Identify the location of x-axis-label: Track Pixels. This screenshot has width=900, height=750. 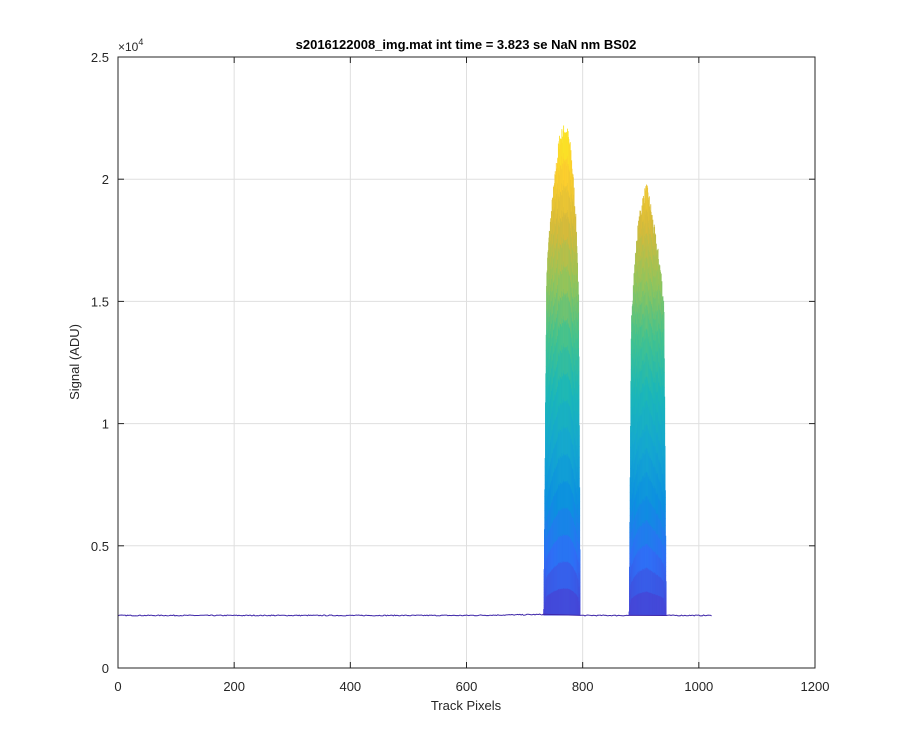
(466, 705).